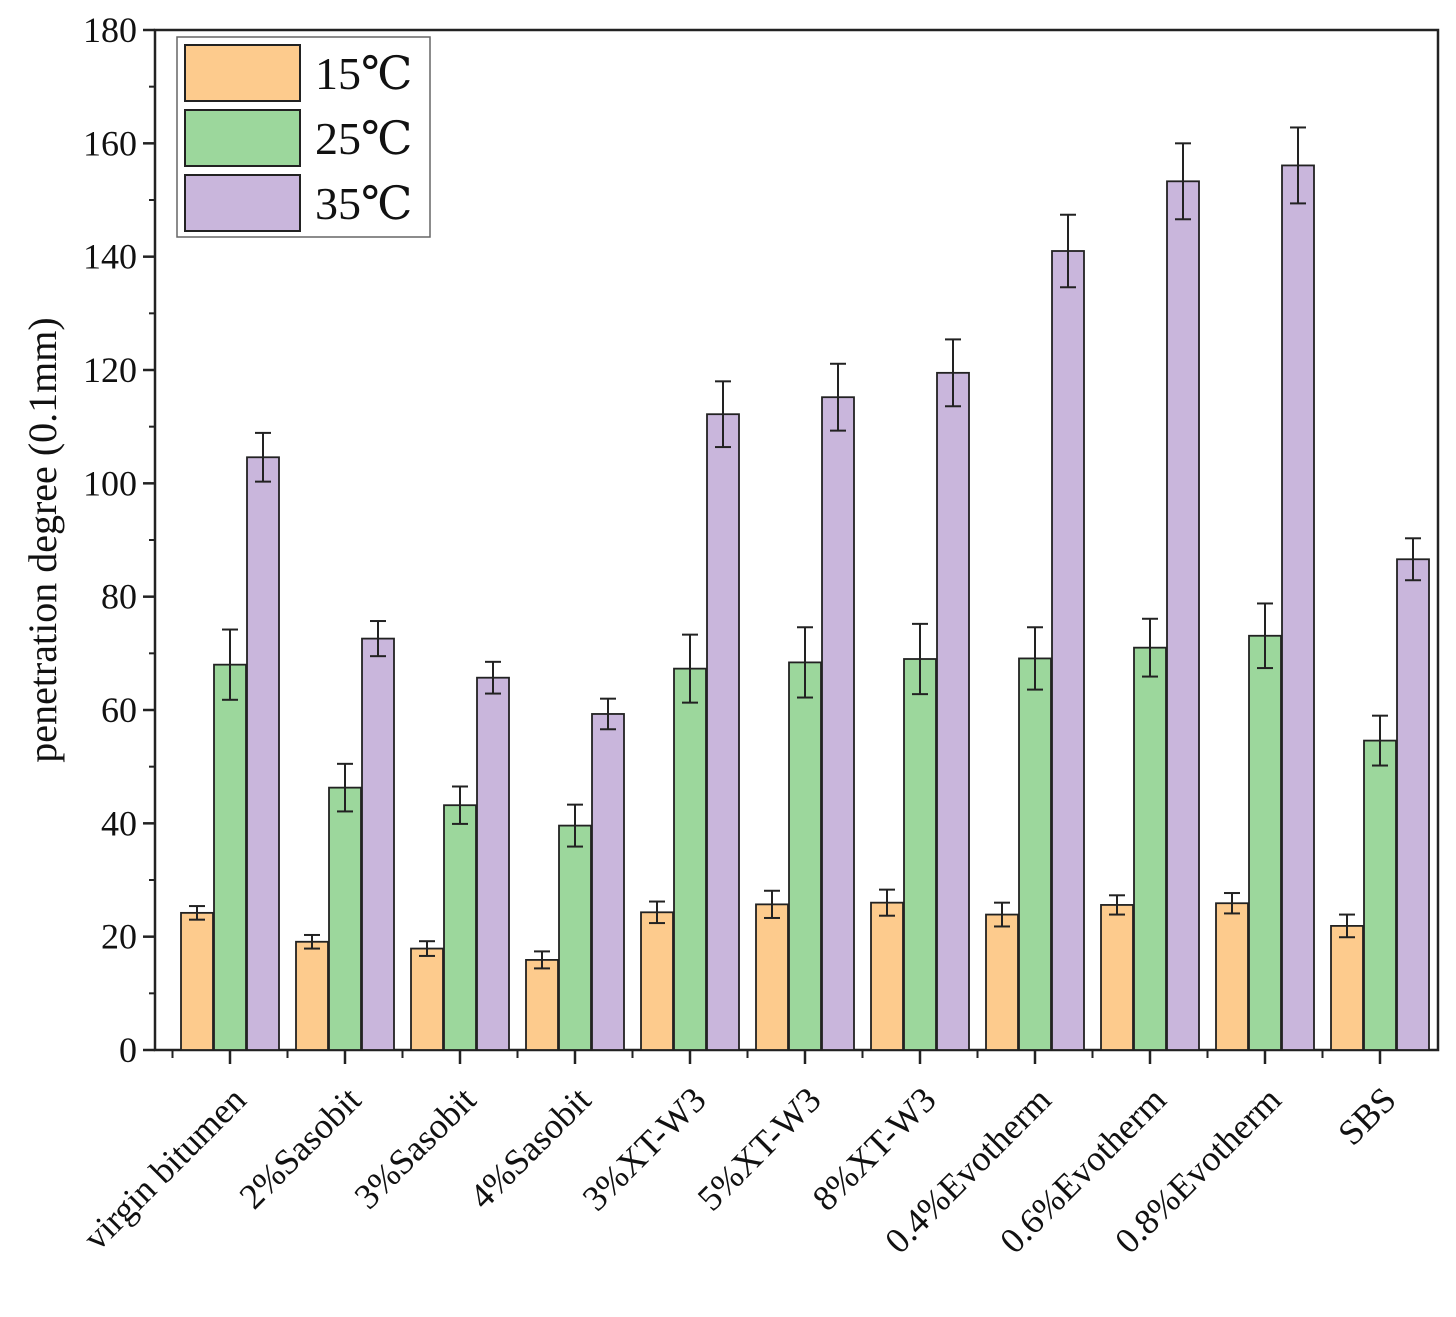 The image size is (1456, 1317). I want to click on y-axis-title: penetration degree (0.1mm), so click(42, 539).